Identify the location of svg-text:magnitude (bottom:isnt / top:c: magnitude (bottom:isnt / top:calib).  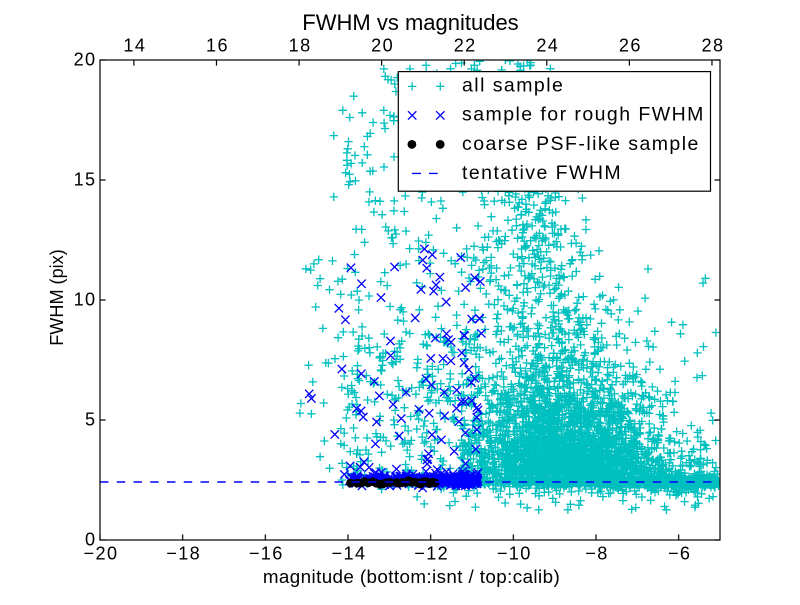
(411, 576).